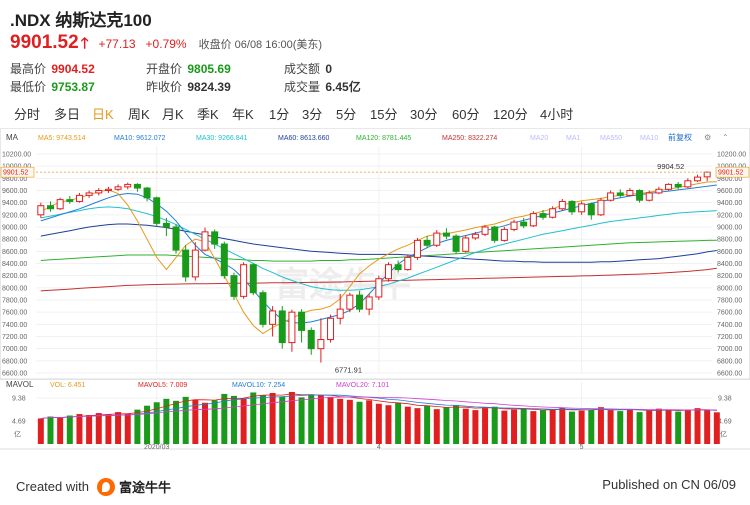 This screenshot has width=750, height=505. I want to click on high-annotation: 9904.52, so click(670, 166).